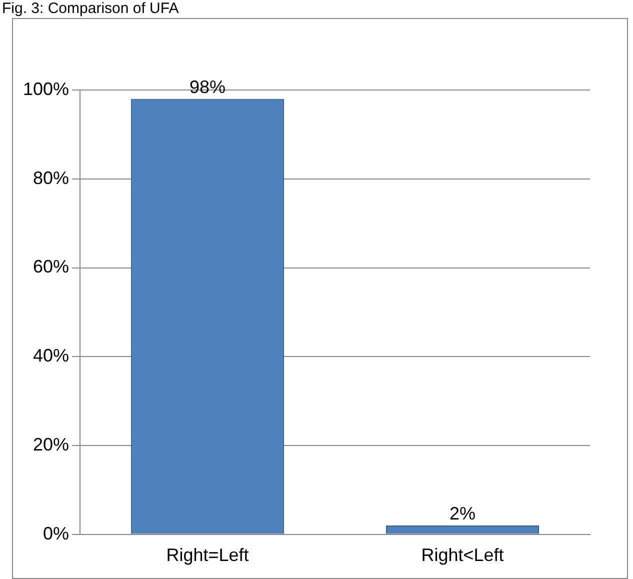 The image size is (633, 579). What do you see at coordinates (56, 533) in the screenshot?
I see `y-tick-label: 0%` at bounding box center [56, 533].